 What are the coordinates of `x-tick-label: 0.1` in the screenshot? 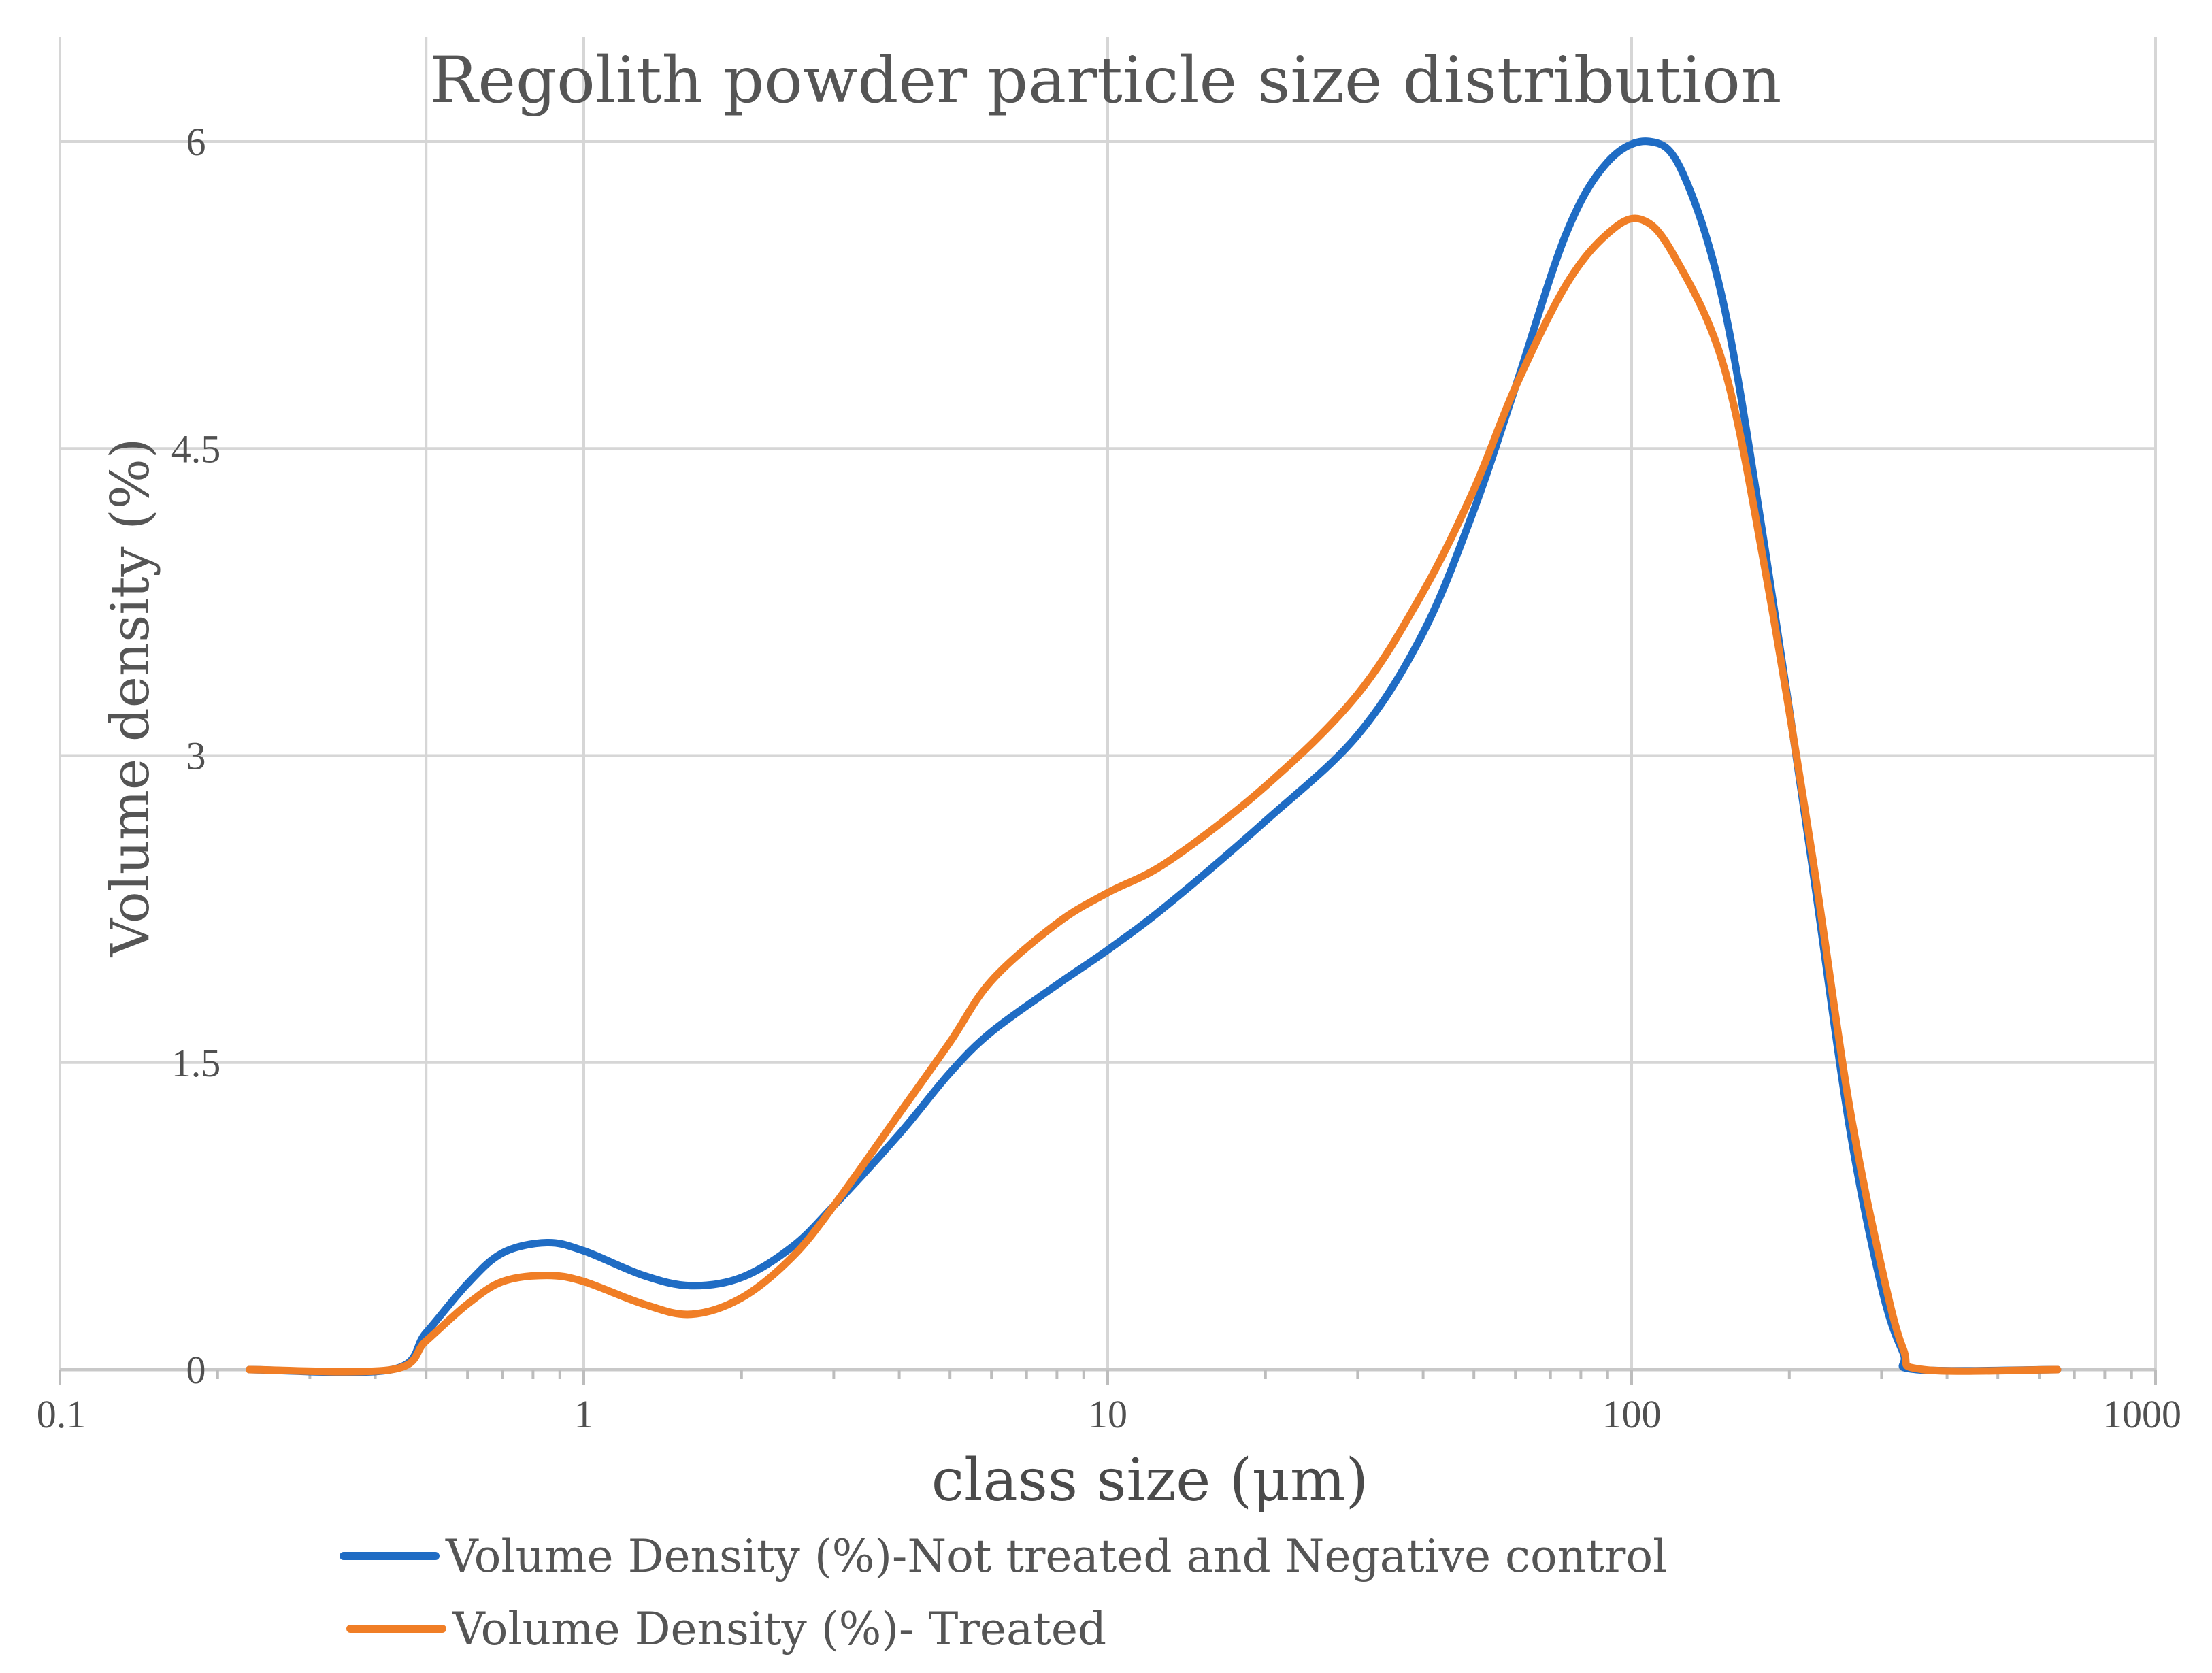 It's located at (61, 1414).